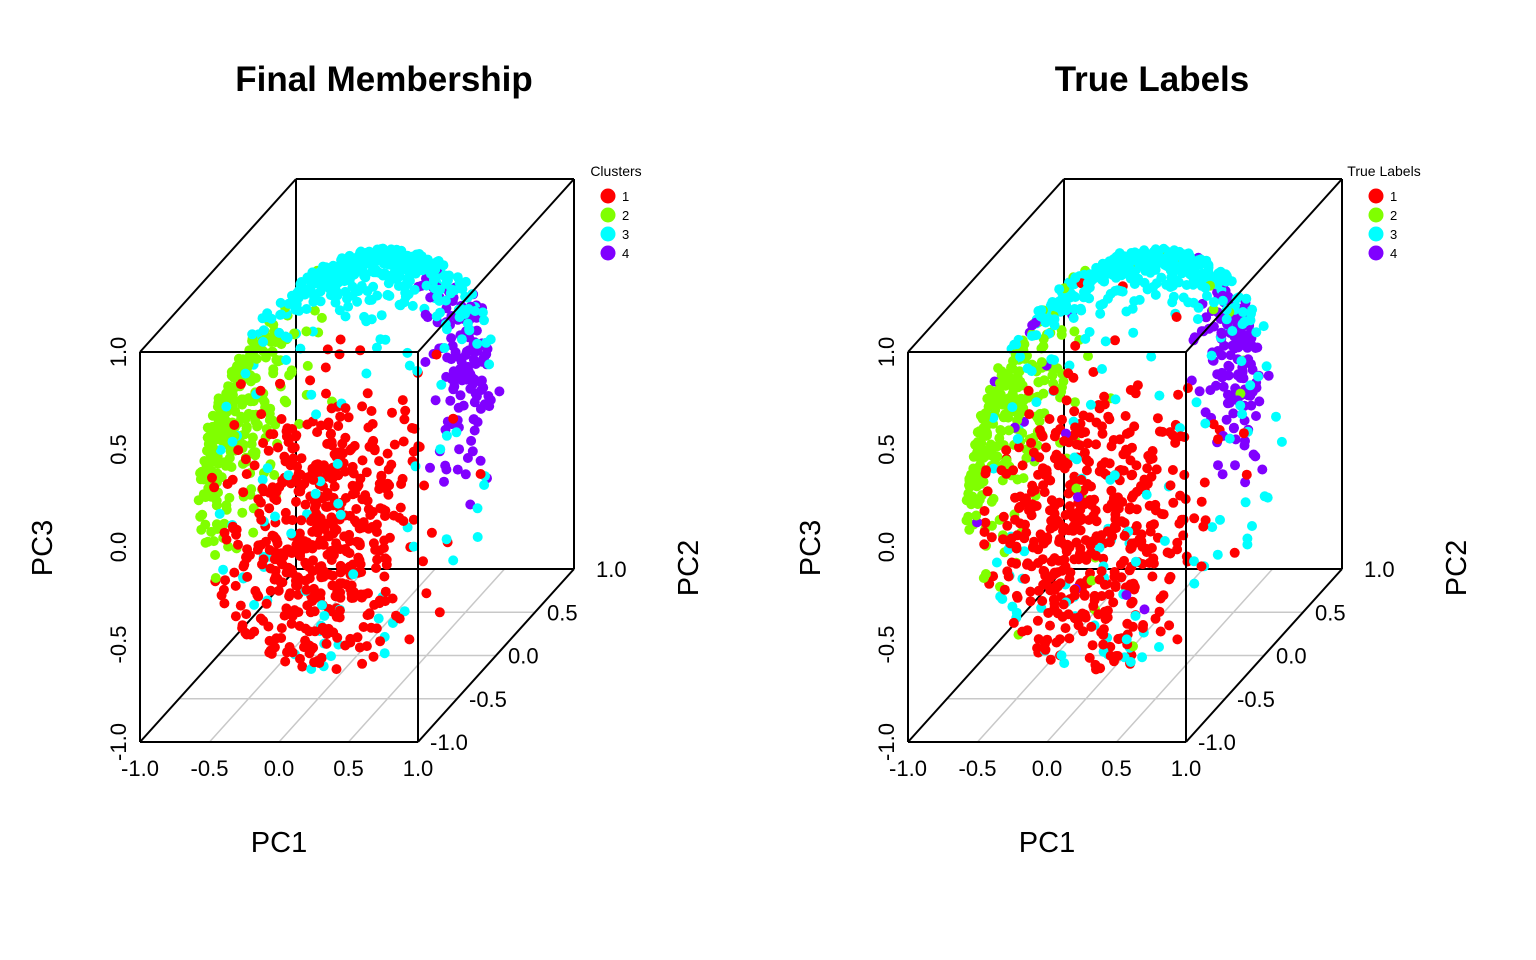 The image size is (1536, 960). I want to click on legend-item: 3, so click(614, 234).